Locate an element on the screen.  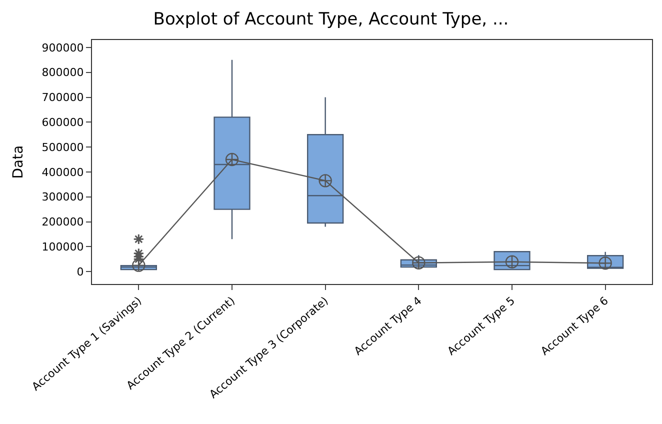
y-tick-label: 0 is located at coordinates (80, 271).